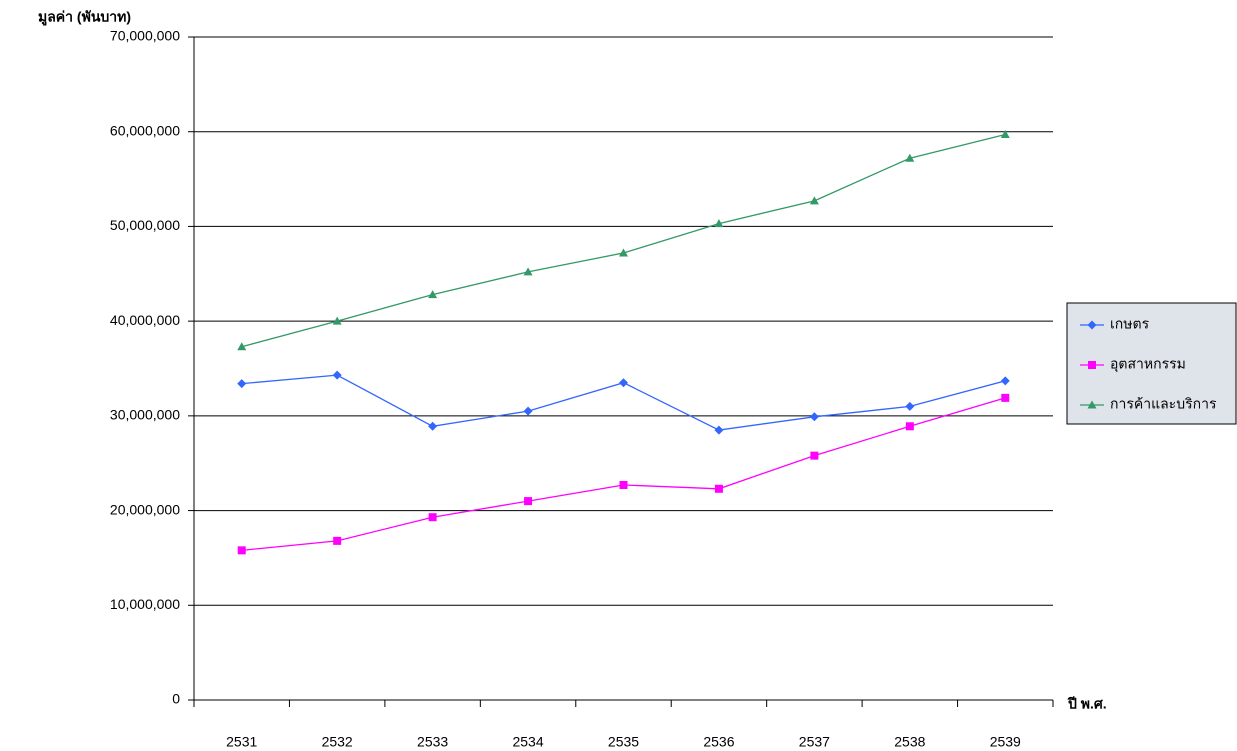 The width and height of the screenshot is (1237, 751). What do you see at coordinates (145, 604) in the screenshot?
I see `y-tick-label: 10,000,000` at bounding box center [145, 604].